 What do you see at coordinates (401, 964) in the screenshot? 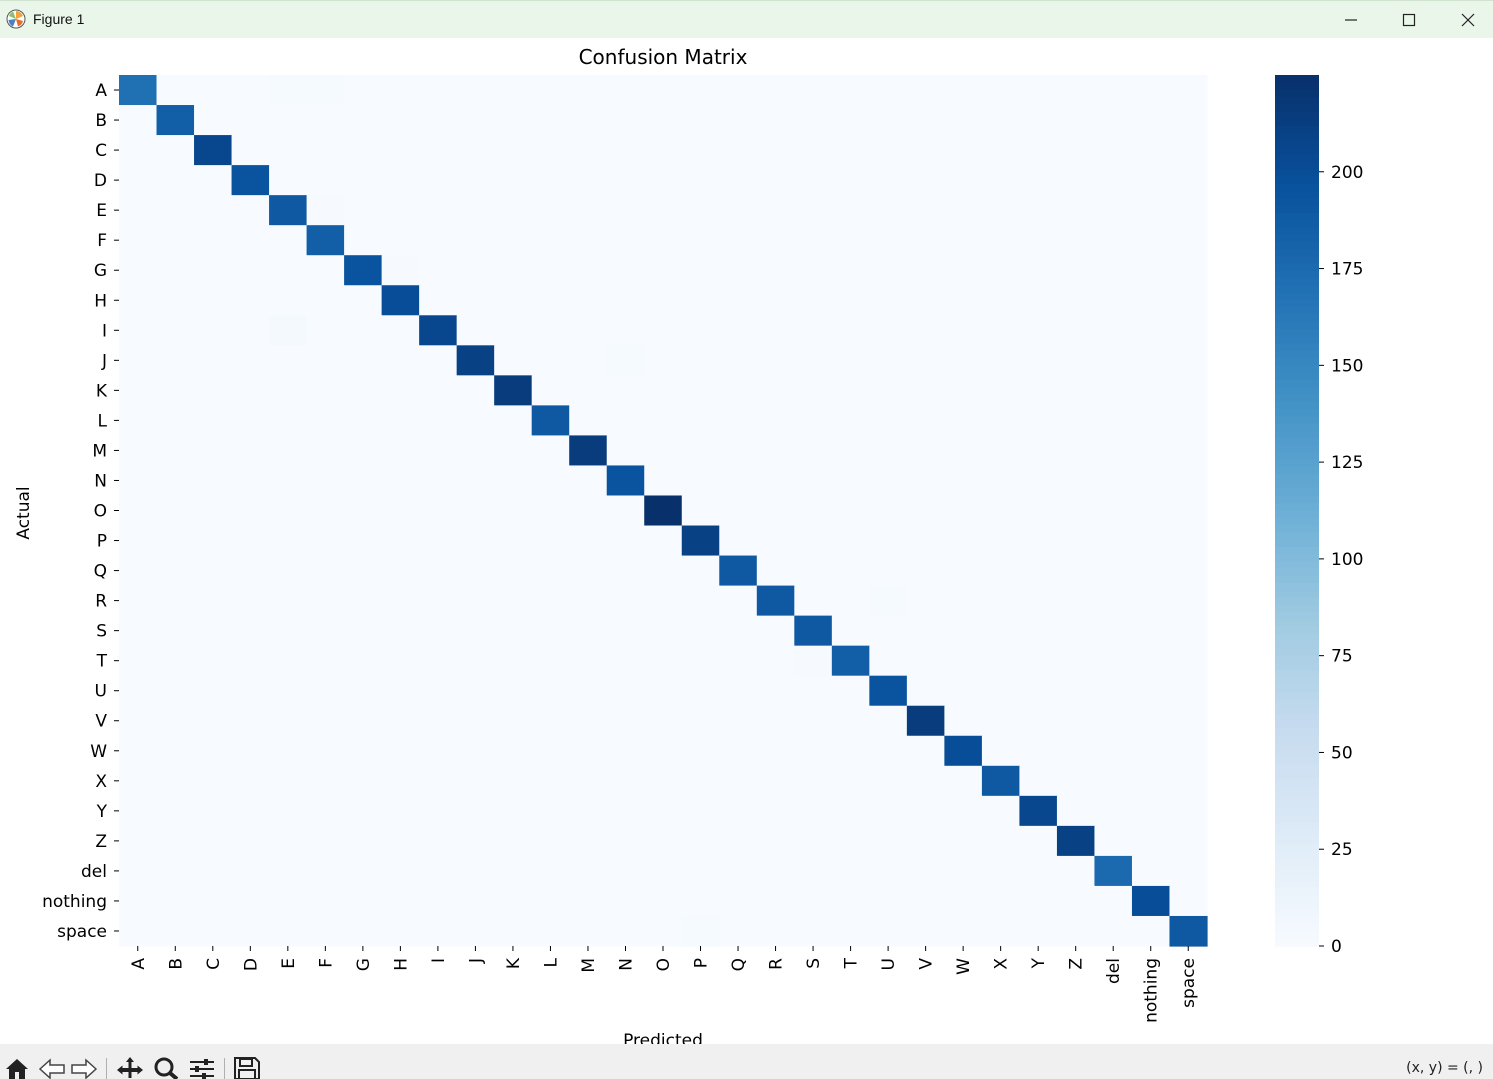
I see `x-tick-label: H` at bounding box center [401, 964].